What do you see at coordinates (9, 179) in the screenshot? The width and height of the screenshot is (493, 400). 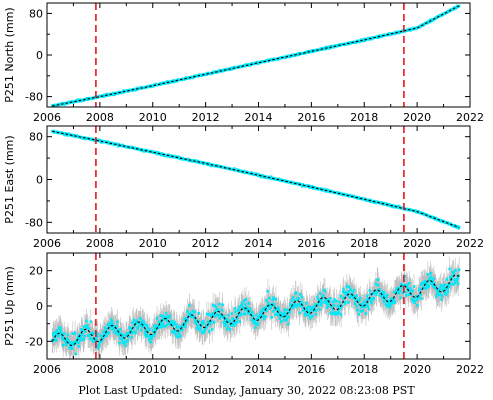 I see `y-axis-label: P251 East (mm)` at bounding box center [9, 179].